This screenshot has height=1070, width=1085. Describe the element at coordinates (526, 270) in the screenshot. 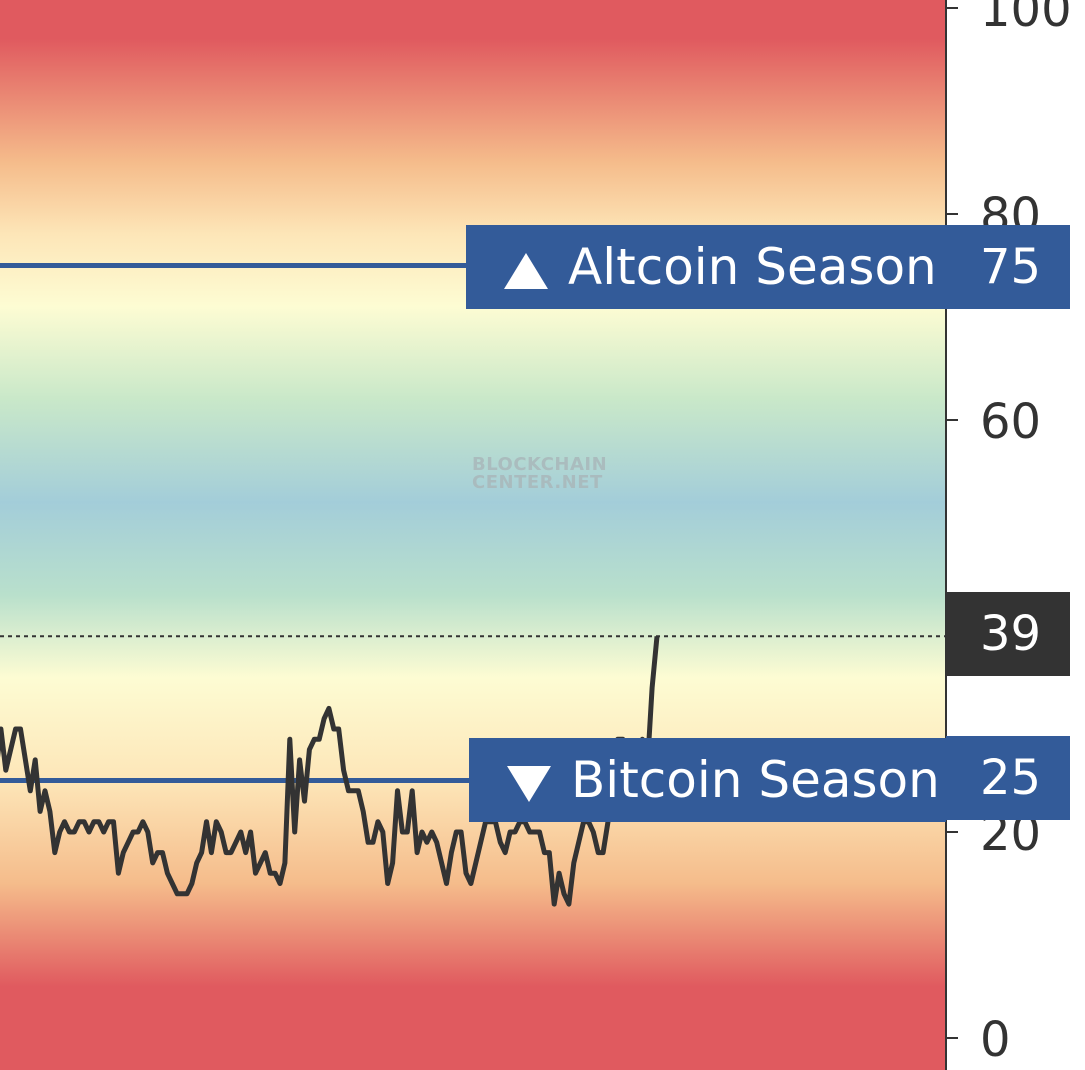

I see `triangle-up-icon` at that location.